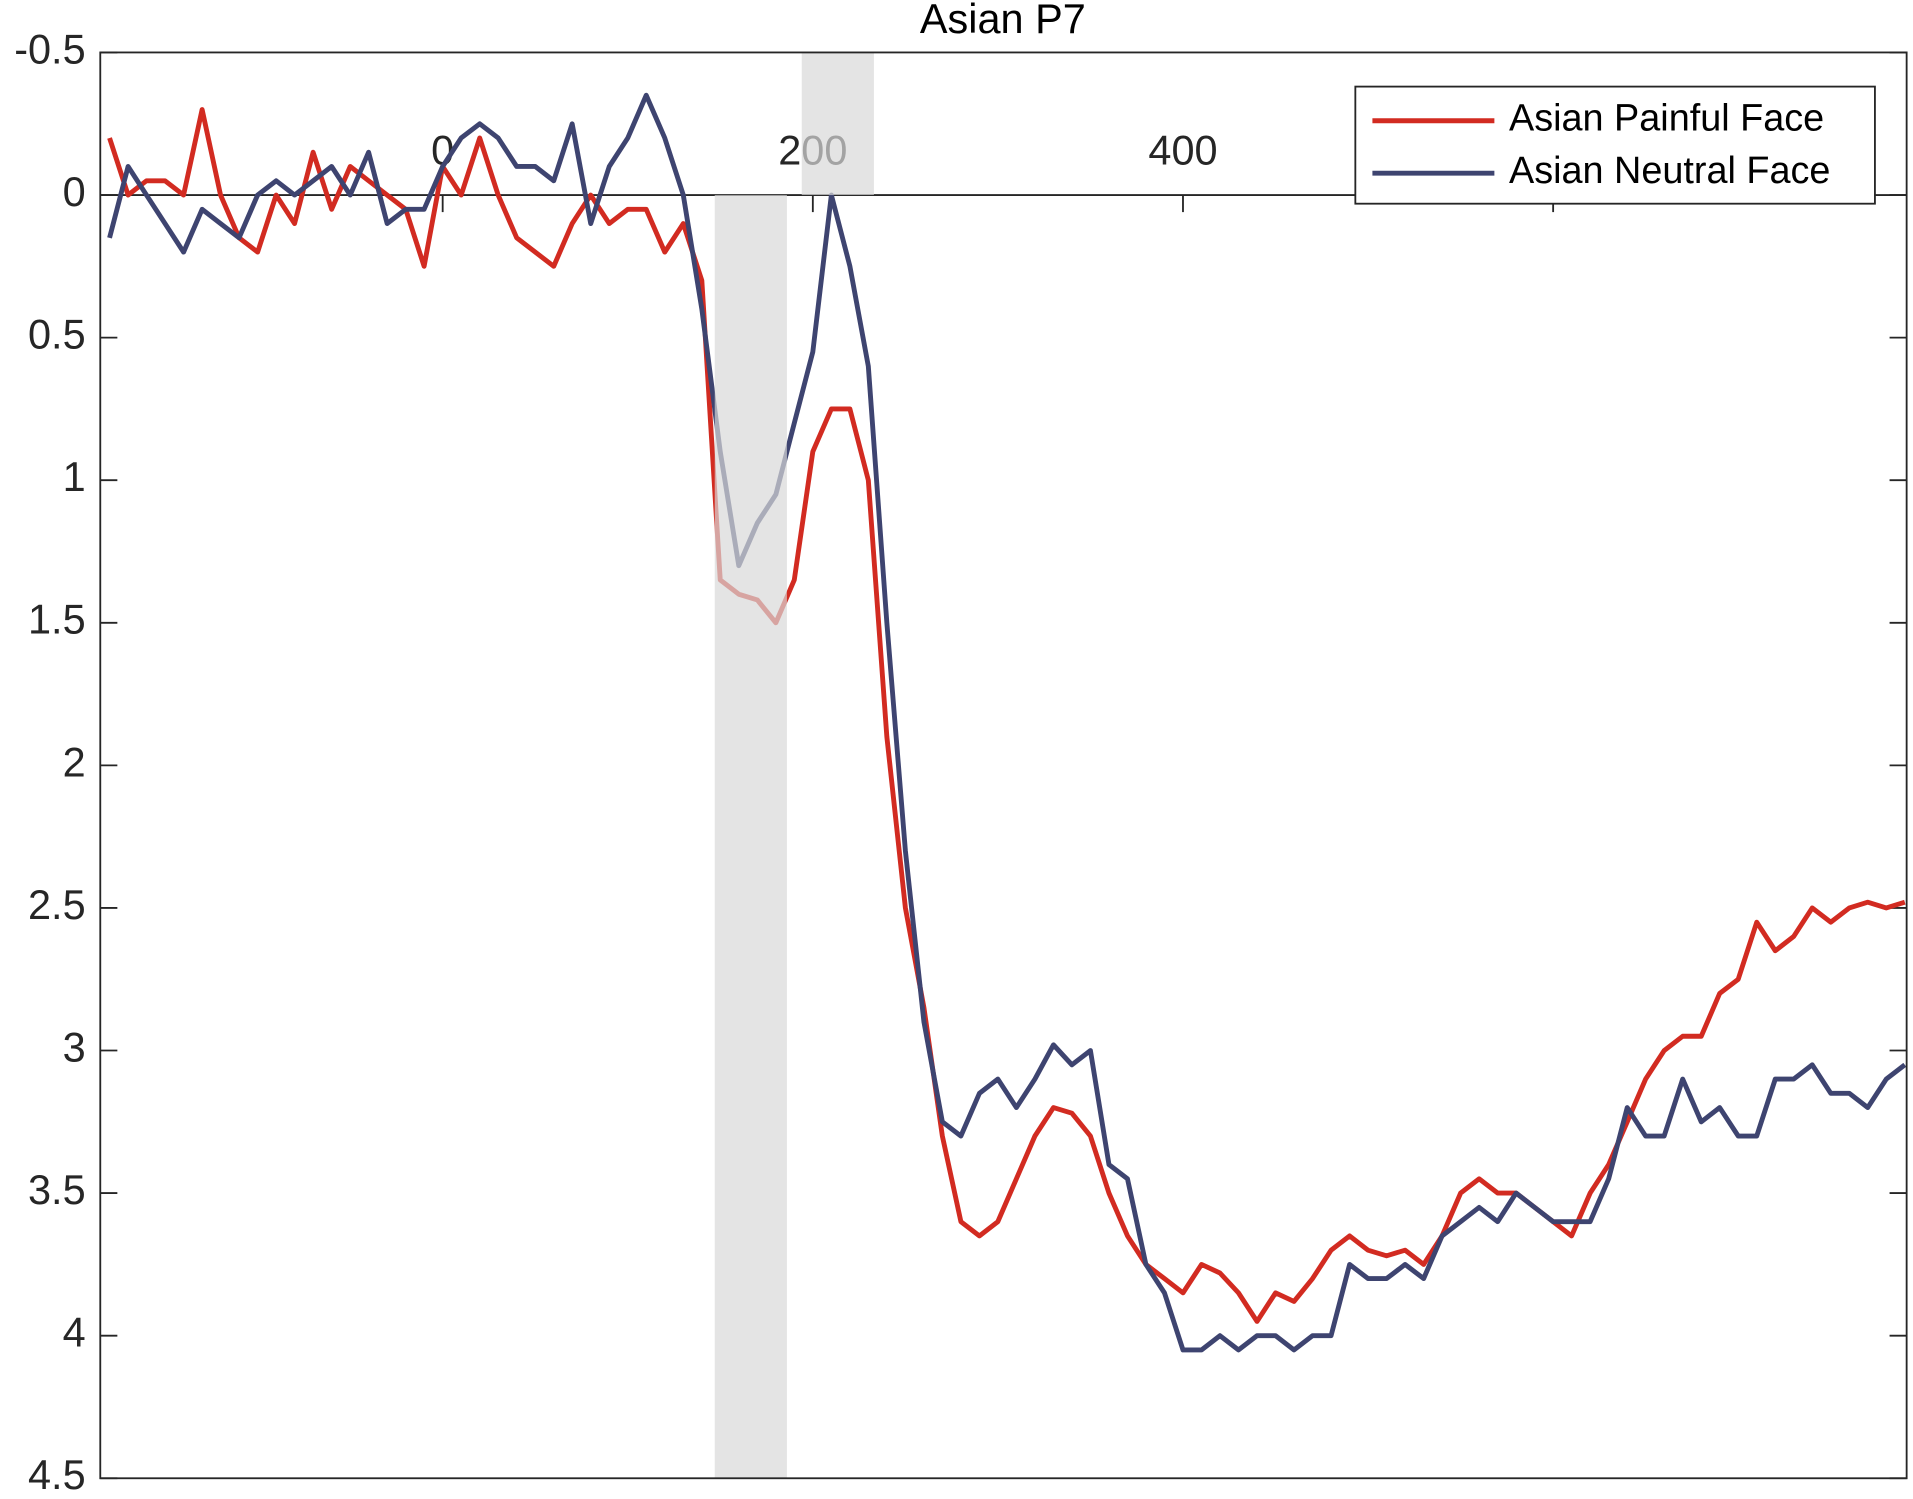 The image size is (1913, 1499). Describe the element at coordinates (57, 904) in the screenshot. I see `y-tick-label: 2.5` at that location.